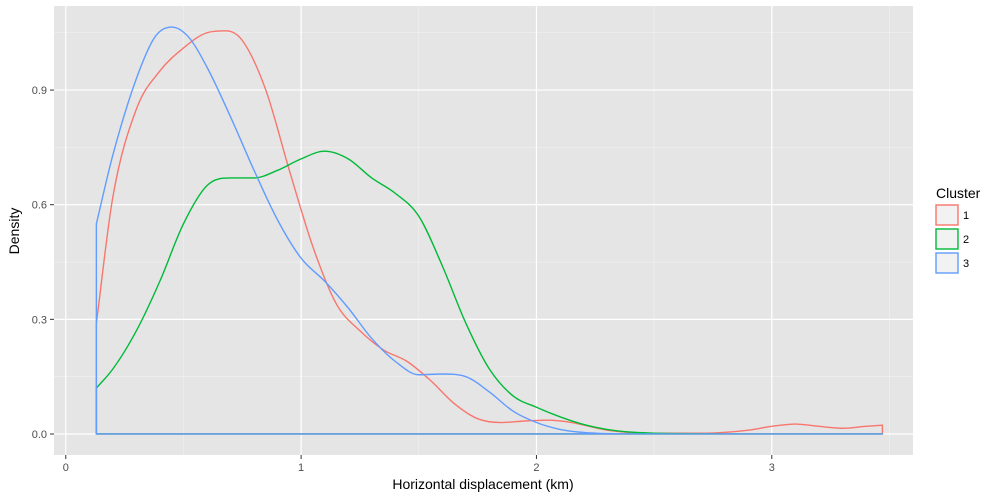 This screenshot has height=500, width=1000. What do you see at coordinates (482, 484) in the screenshot?
I see `x-axis-title: Horizontal displacement (km)` at bounding box center [482, 484].